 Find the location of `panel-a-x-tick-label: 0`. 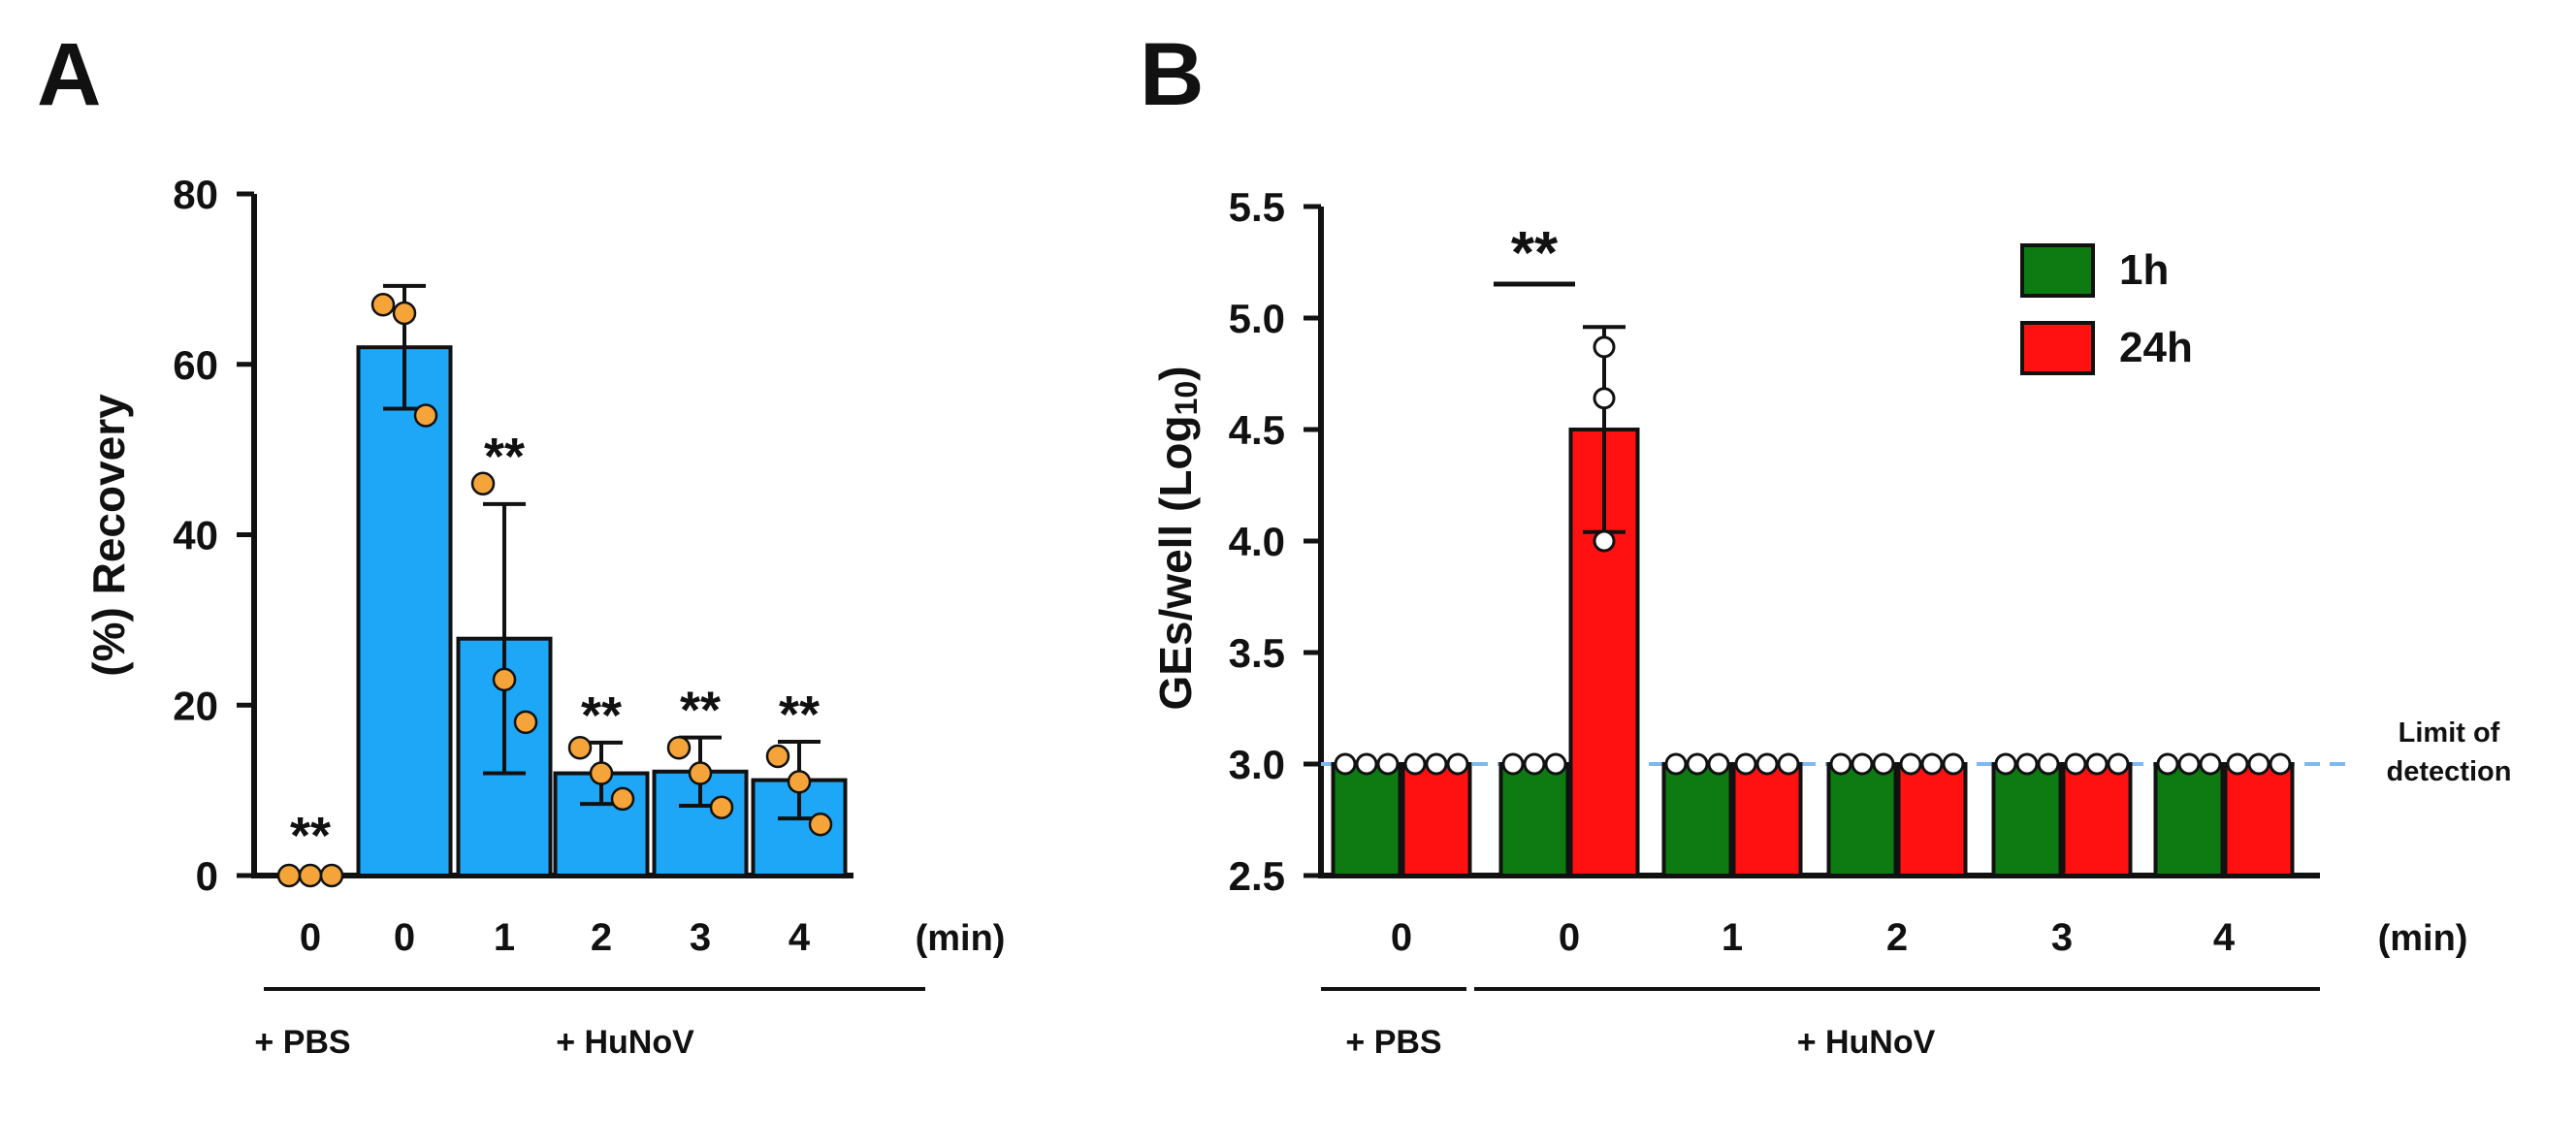

panel-a-x-tick-label: 0 is located at coordinates (310, 937).